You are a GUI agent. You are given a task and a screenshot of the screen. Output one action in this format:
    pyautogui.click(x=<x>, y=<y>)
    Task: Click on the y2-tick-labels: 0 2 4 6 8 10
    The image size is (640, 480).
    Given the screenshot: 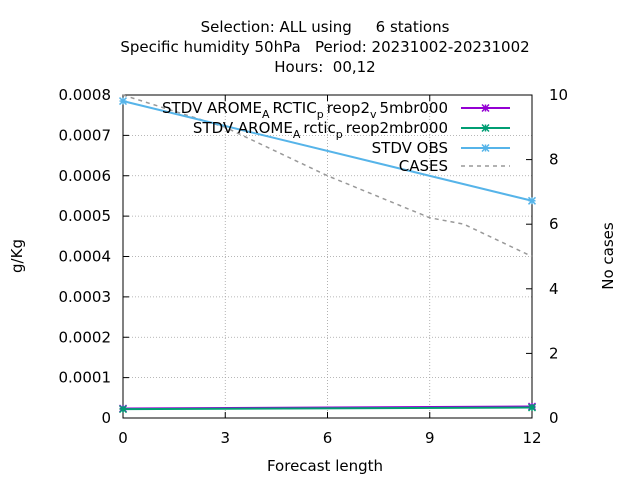 What is the action you would take?
    pyautogui.click(x=558, y=256)
    